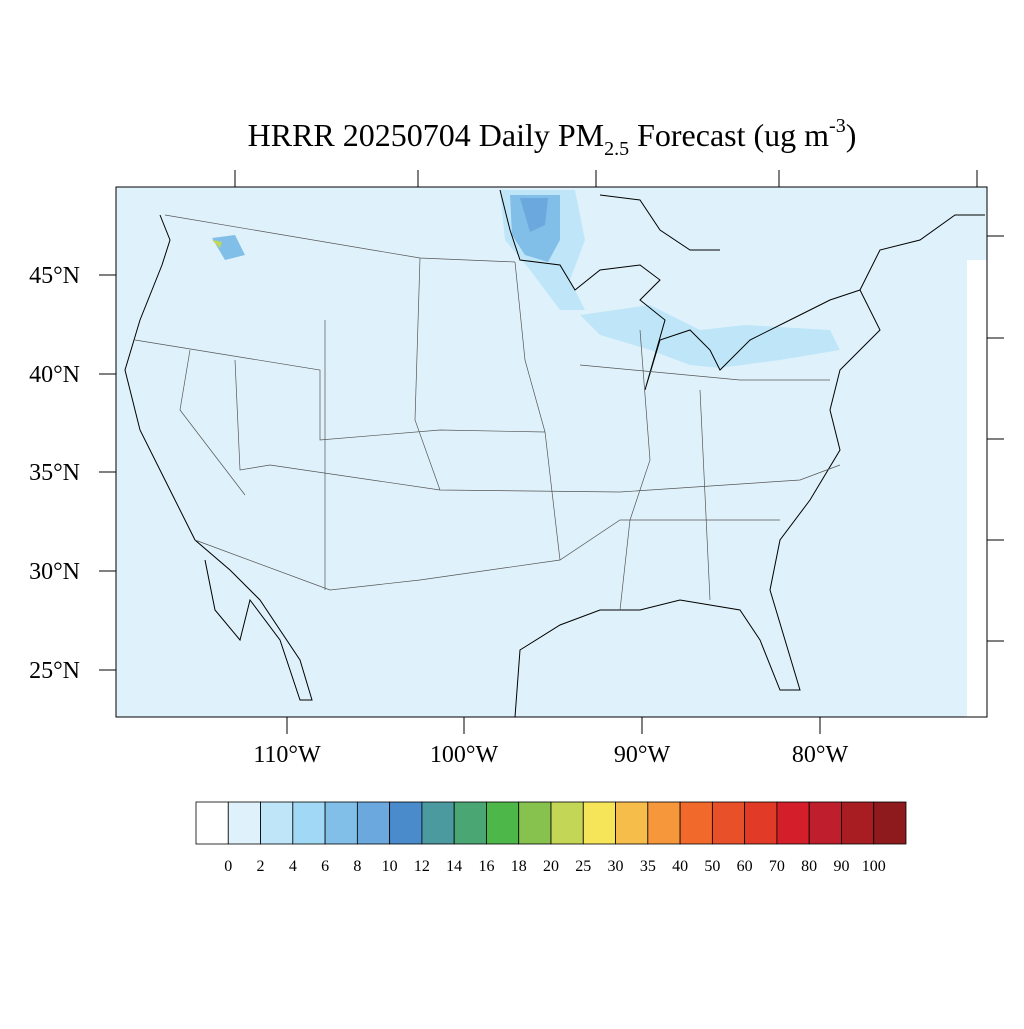 Image resolution: width=1024 pixels, height=1029 pixels. What do you see at coordinates (261, 866) in the screenshot?
I see `colorbar-label: 2` at bounding box center [261, 866].